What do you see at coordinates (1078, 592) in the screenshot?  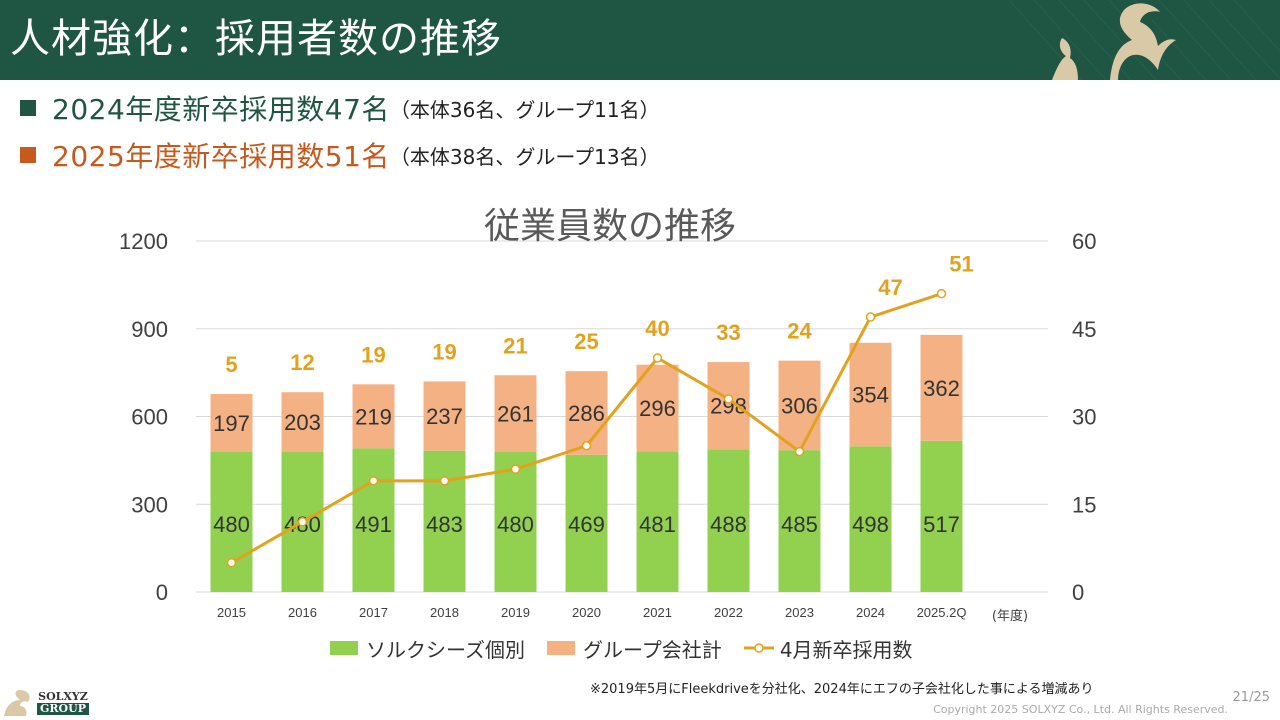 I see `y-right-tick-label: 0` at bounding box center [1078, 592].